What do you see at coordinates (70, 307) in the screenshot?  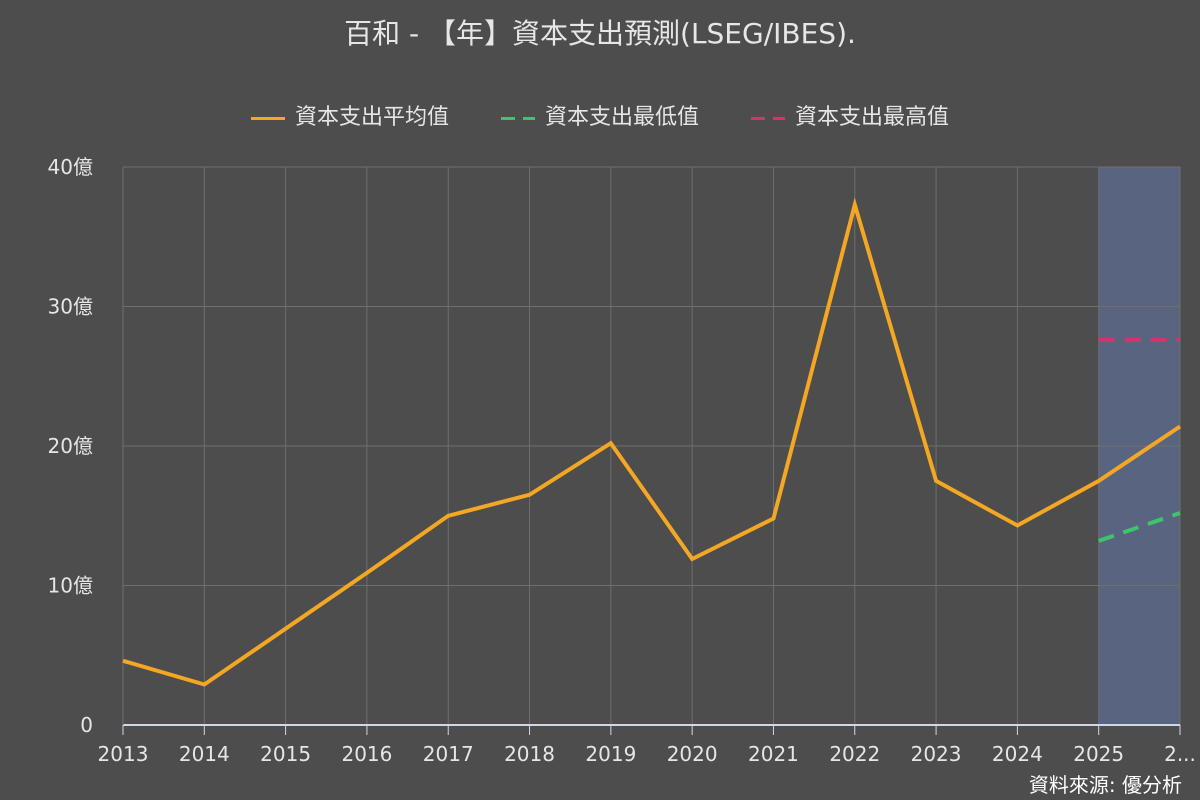 I see `y-tick-label: 30億` at bounding box center [70, 307].